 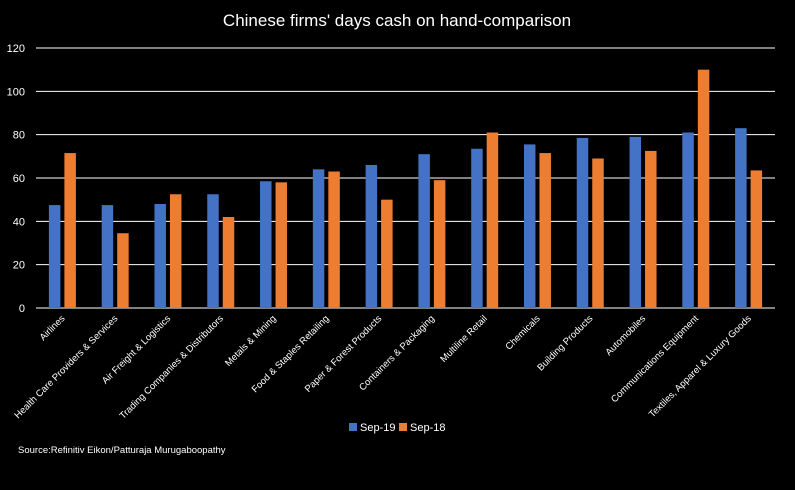 What do you see at coordinates (377, 428) in the screenshot?
I see `legend-label-sep-19: Sep-19` at bounding box center [377, 428].